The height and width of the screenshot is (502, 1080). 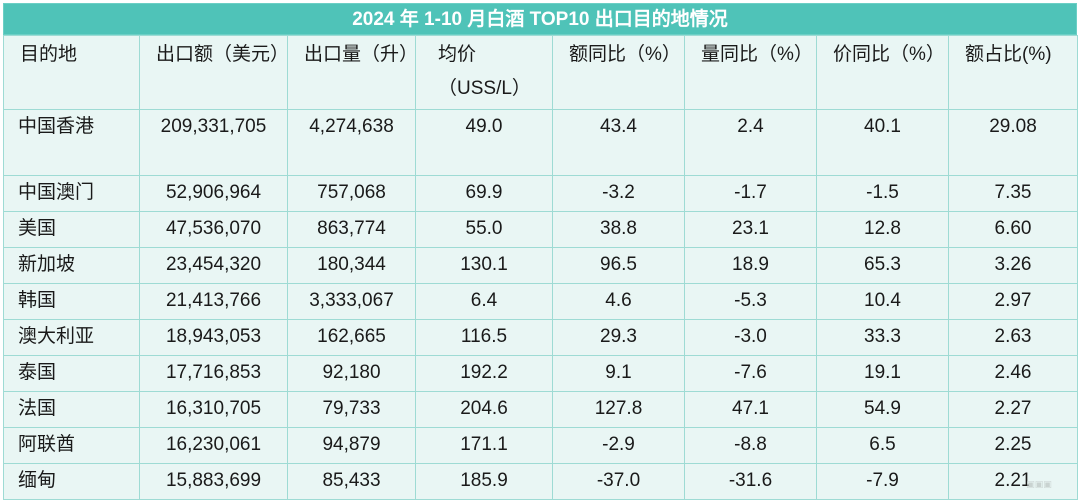 I want to click on cell-volume-yoy: -7.6, so click(x=750, y=373).